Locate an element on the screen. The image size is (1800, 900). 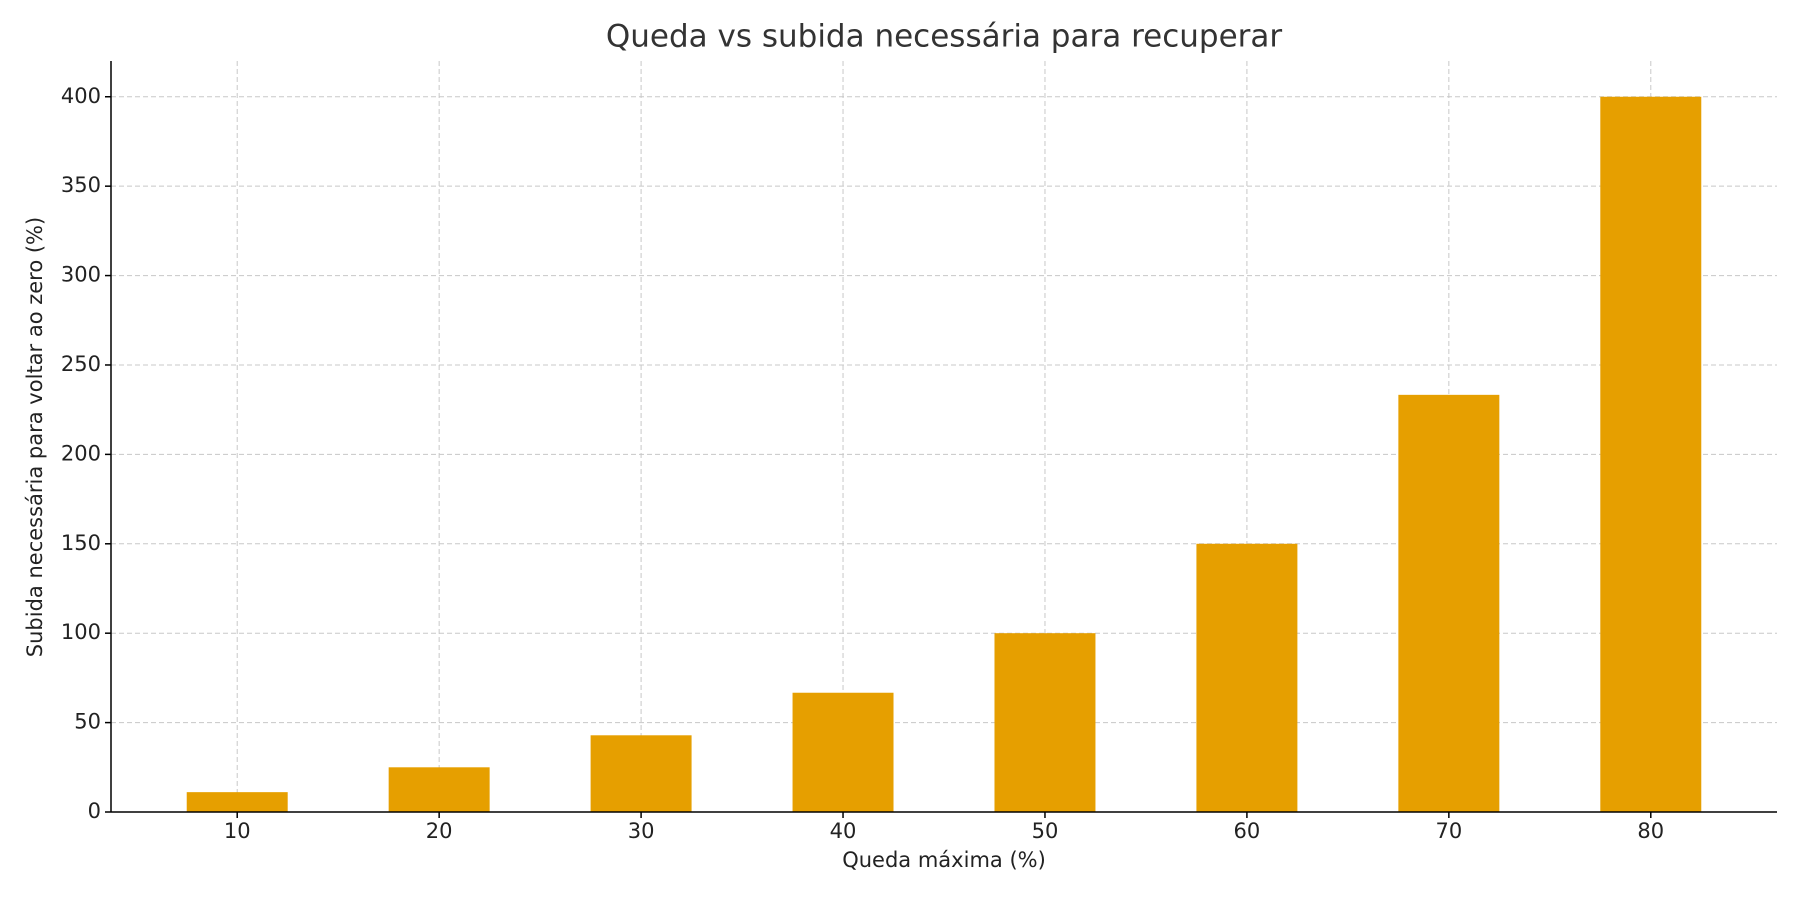
x-tick-label: 50 is located at coordinates (1045, 831).